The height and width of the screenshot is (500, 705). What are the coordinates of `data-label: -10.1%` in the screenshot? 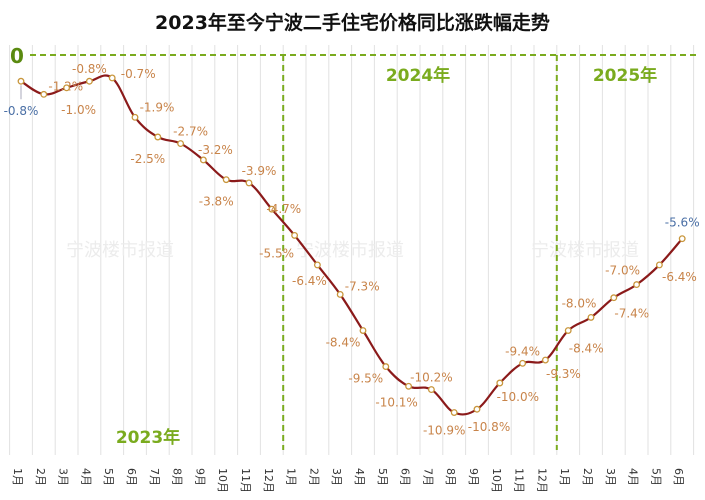 It's located at (396, 402).